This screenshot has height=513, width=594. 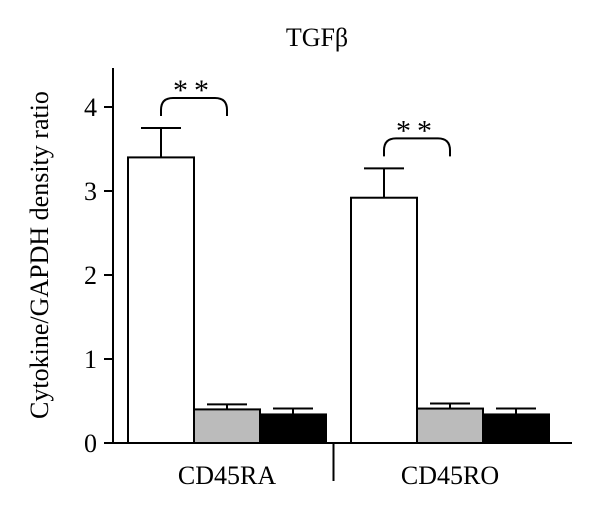 What do you see at coordinates (90, 191) in the screenshot?
I see `y-tick-label: 3` at bounding box center [90, 191].